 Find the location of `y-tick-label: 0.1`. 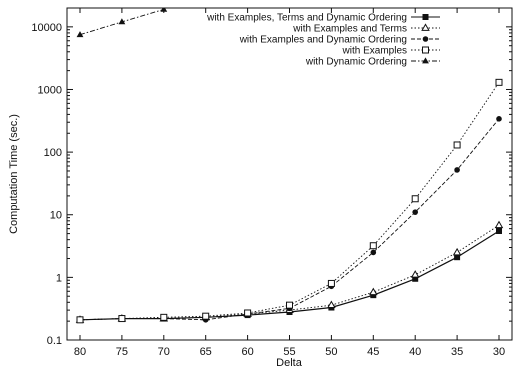

y-tick-label: 0.1 is located at coordinates (54, 341).